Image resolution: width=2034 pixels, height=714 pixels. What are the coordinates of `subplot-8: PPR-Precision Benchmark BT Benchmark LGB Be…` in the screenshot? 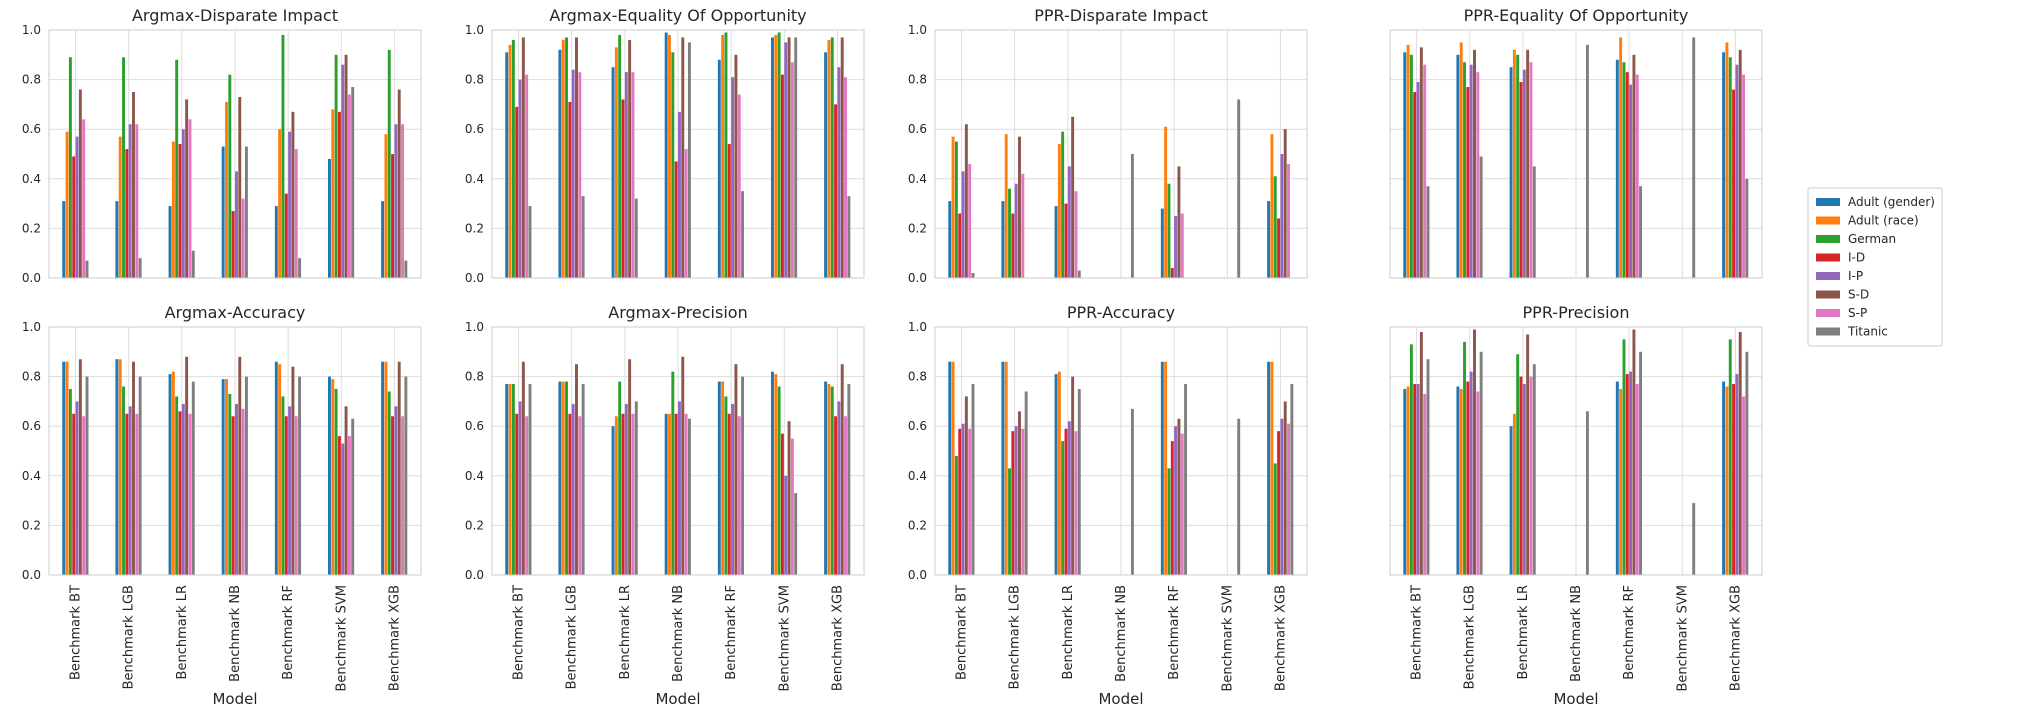 It's located at (1576, 505).